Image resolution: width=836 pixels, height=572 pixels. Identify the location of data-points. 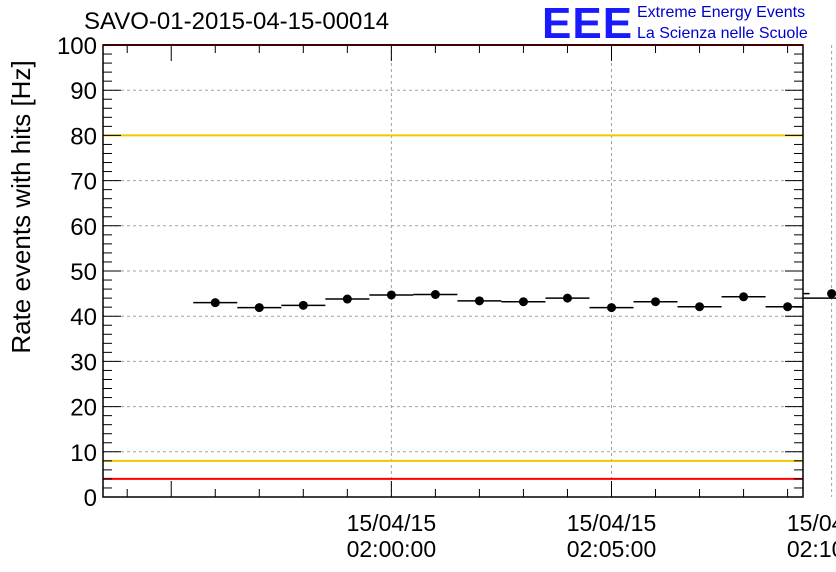
(514, 301).